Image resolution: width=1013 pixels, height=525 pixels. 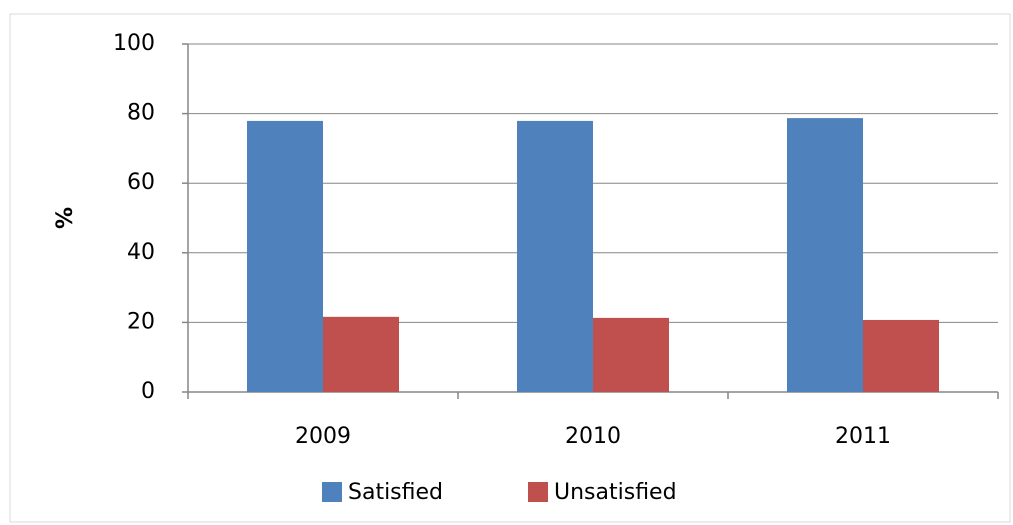 I want to click on y-tick-label: 60, so click(x=141, y=182).